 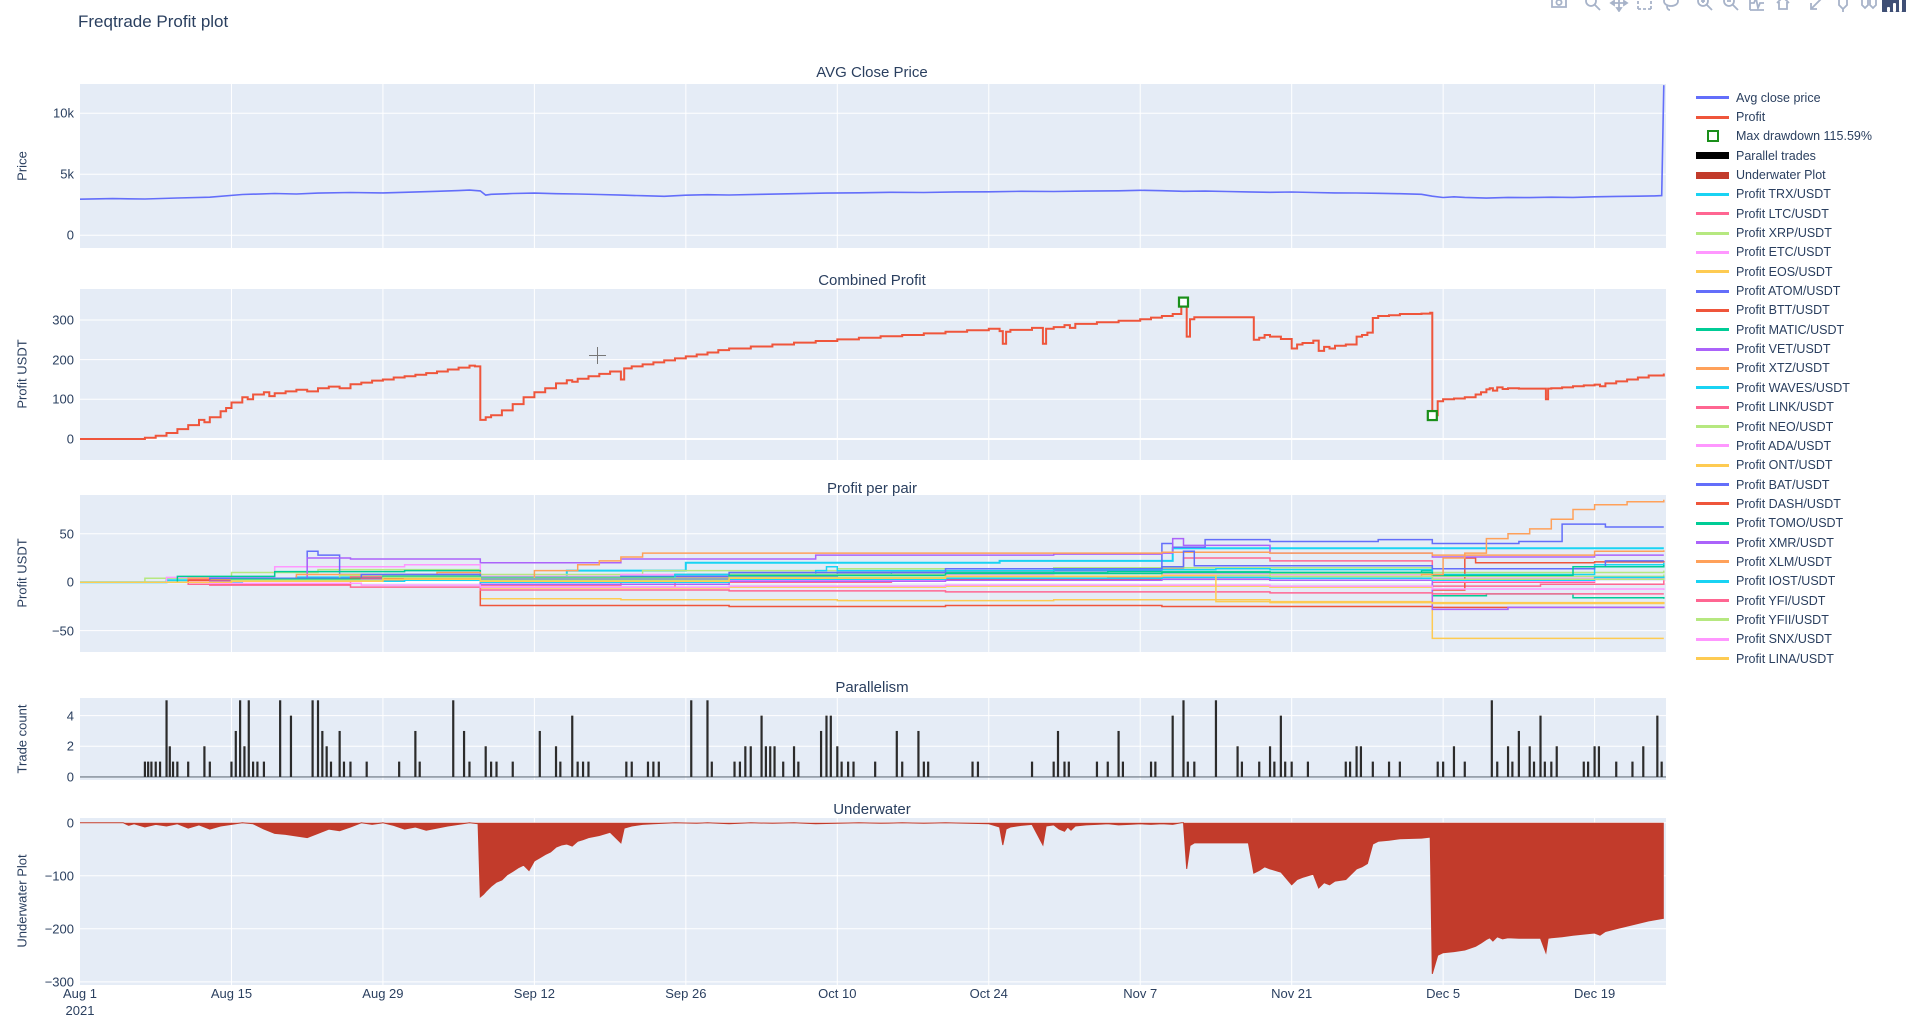 I want to click on legend-item-profit-waves-usdt: Profit WAVES/USDT, so click(x=1784, y=387).